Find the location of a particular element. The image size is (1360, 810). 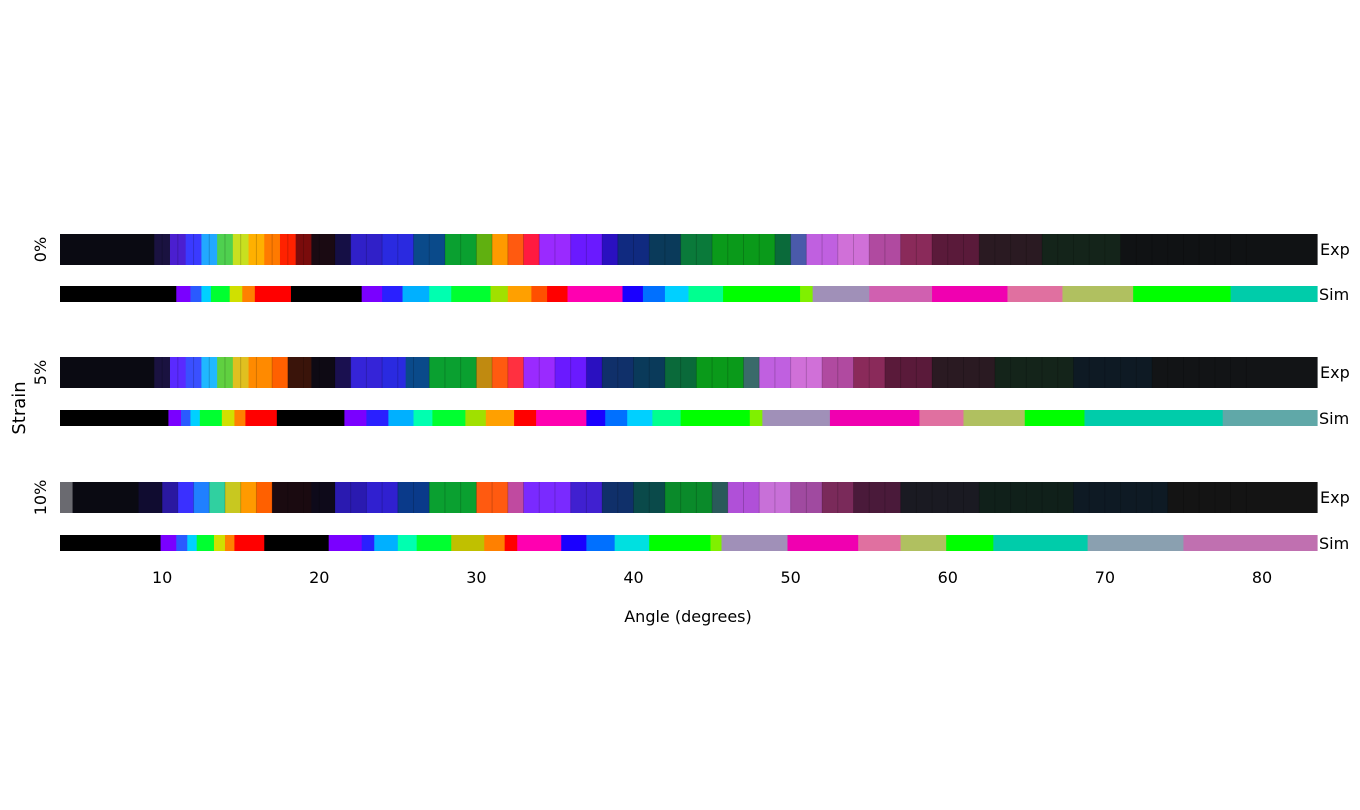

strain-row-label: 10% is located at coordinates (40, 498).